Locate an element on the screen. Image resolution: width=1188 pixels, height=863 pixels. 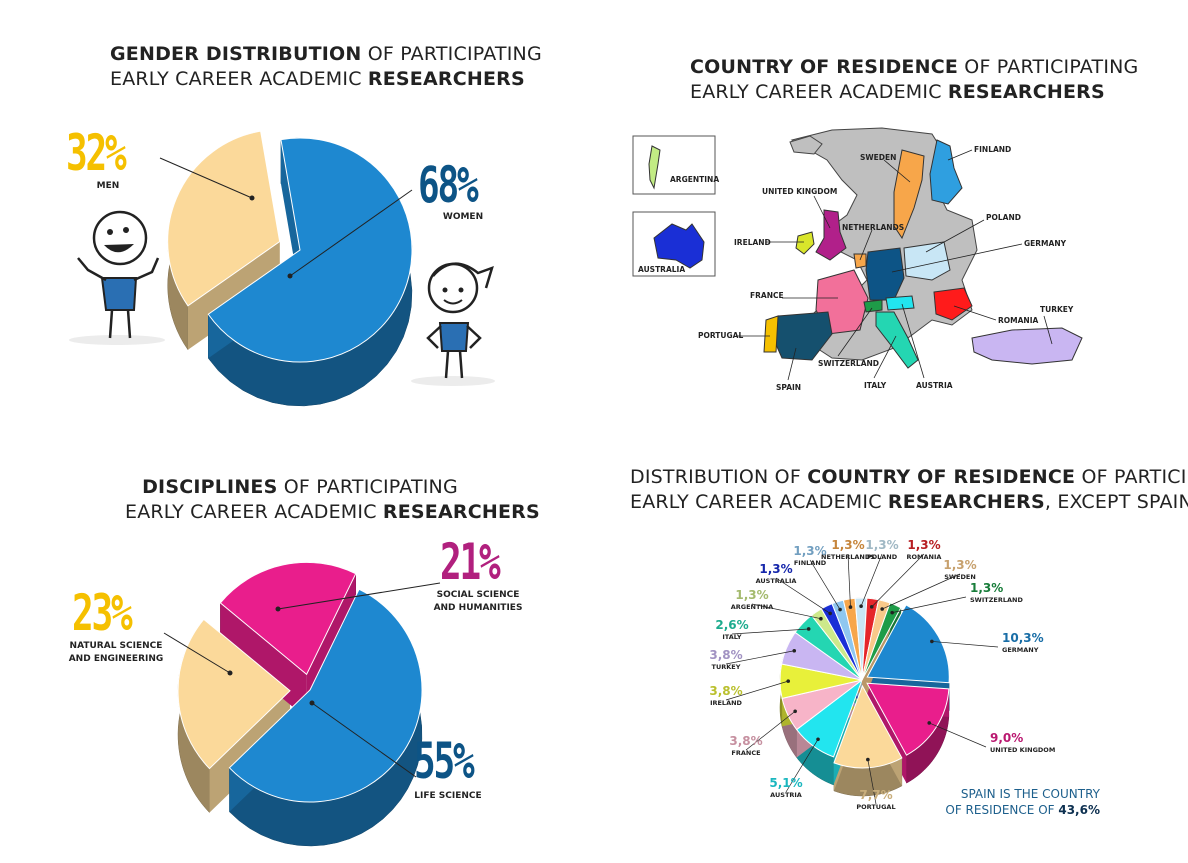
dist-value-germany: 10,3% is located at coordinates (1023, 638).